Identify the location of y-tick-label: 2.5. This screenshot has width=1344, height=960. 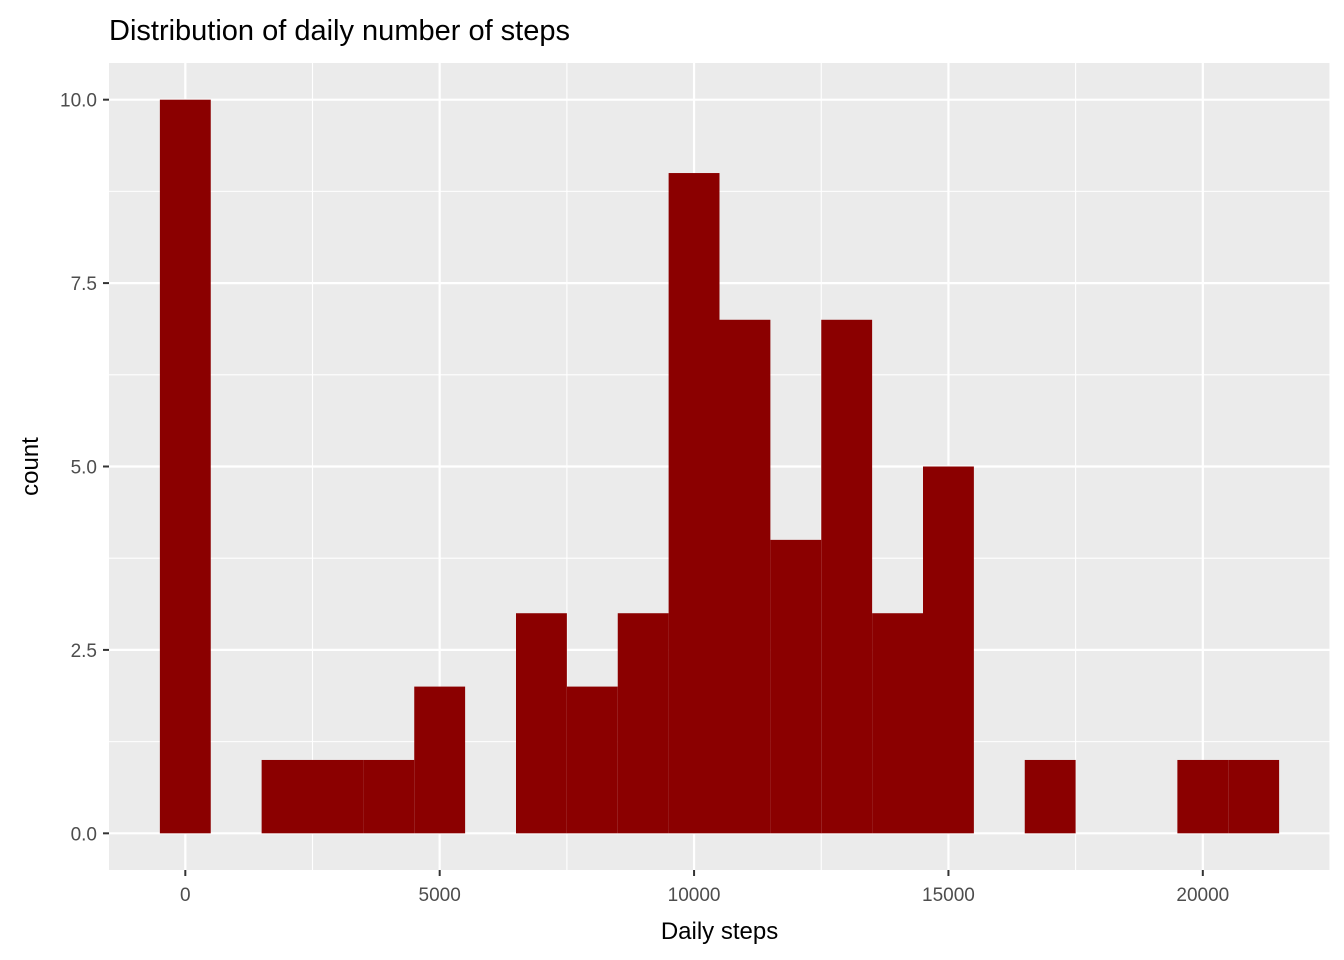
(84, 651).